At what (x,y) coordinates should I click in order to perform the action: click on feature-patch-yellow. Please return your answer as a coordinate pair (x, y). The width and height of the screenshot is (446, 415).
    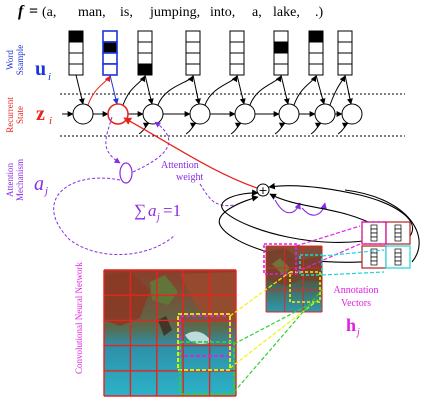
    Looking at the image, I should click on (305, 287).